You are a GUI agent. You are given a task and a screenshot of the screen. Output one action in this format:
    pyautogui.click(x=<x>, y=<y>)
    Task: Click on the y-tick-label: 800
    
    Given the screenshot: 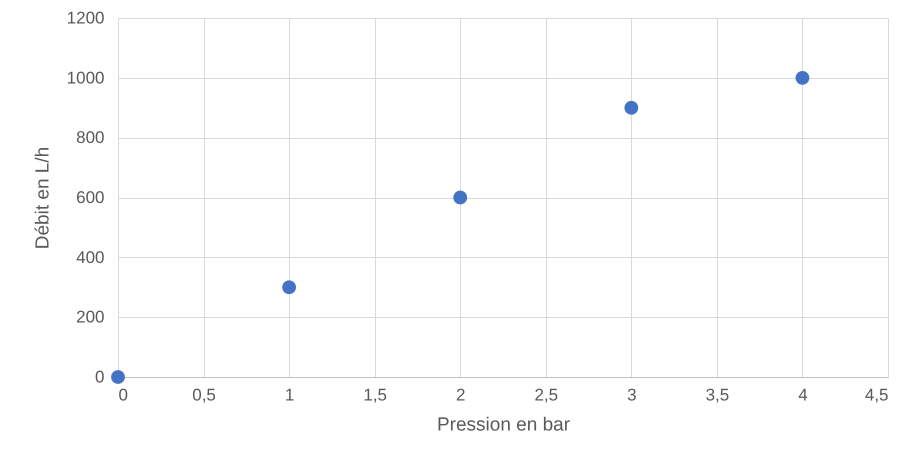 What is the action you would take?
    pyautogui.click(x=90, y=138)
    